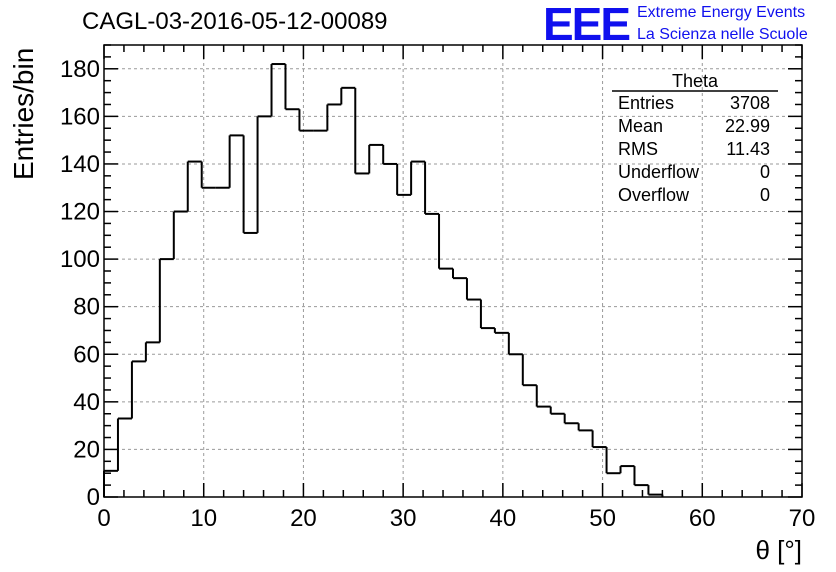 The width and height of the screenshot is (836, 572). What do you see at coordinates (695, 81) in the screenshot?
I see `stats-box-title: Theta` at bounding box center [695, 81].